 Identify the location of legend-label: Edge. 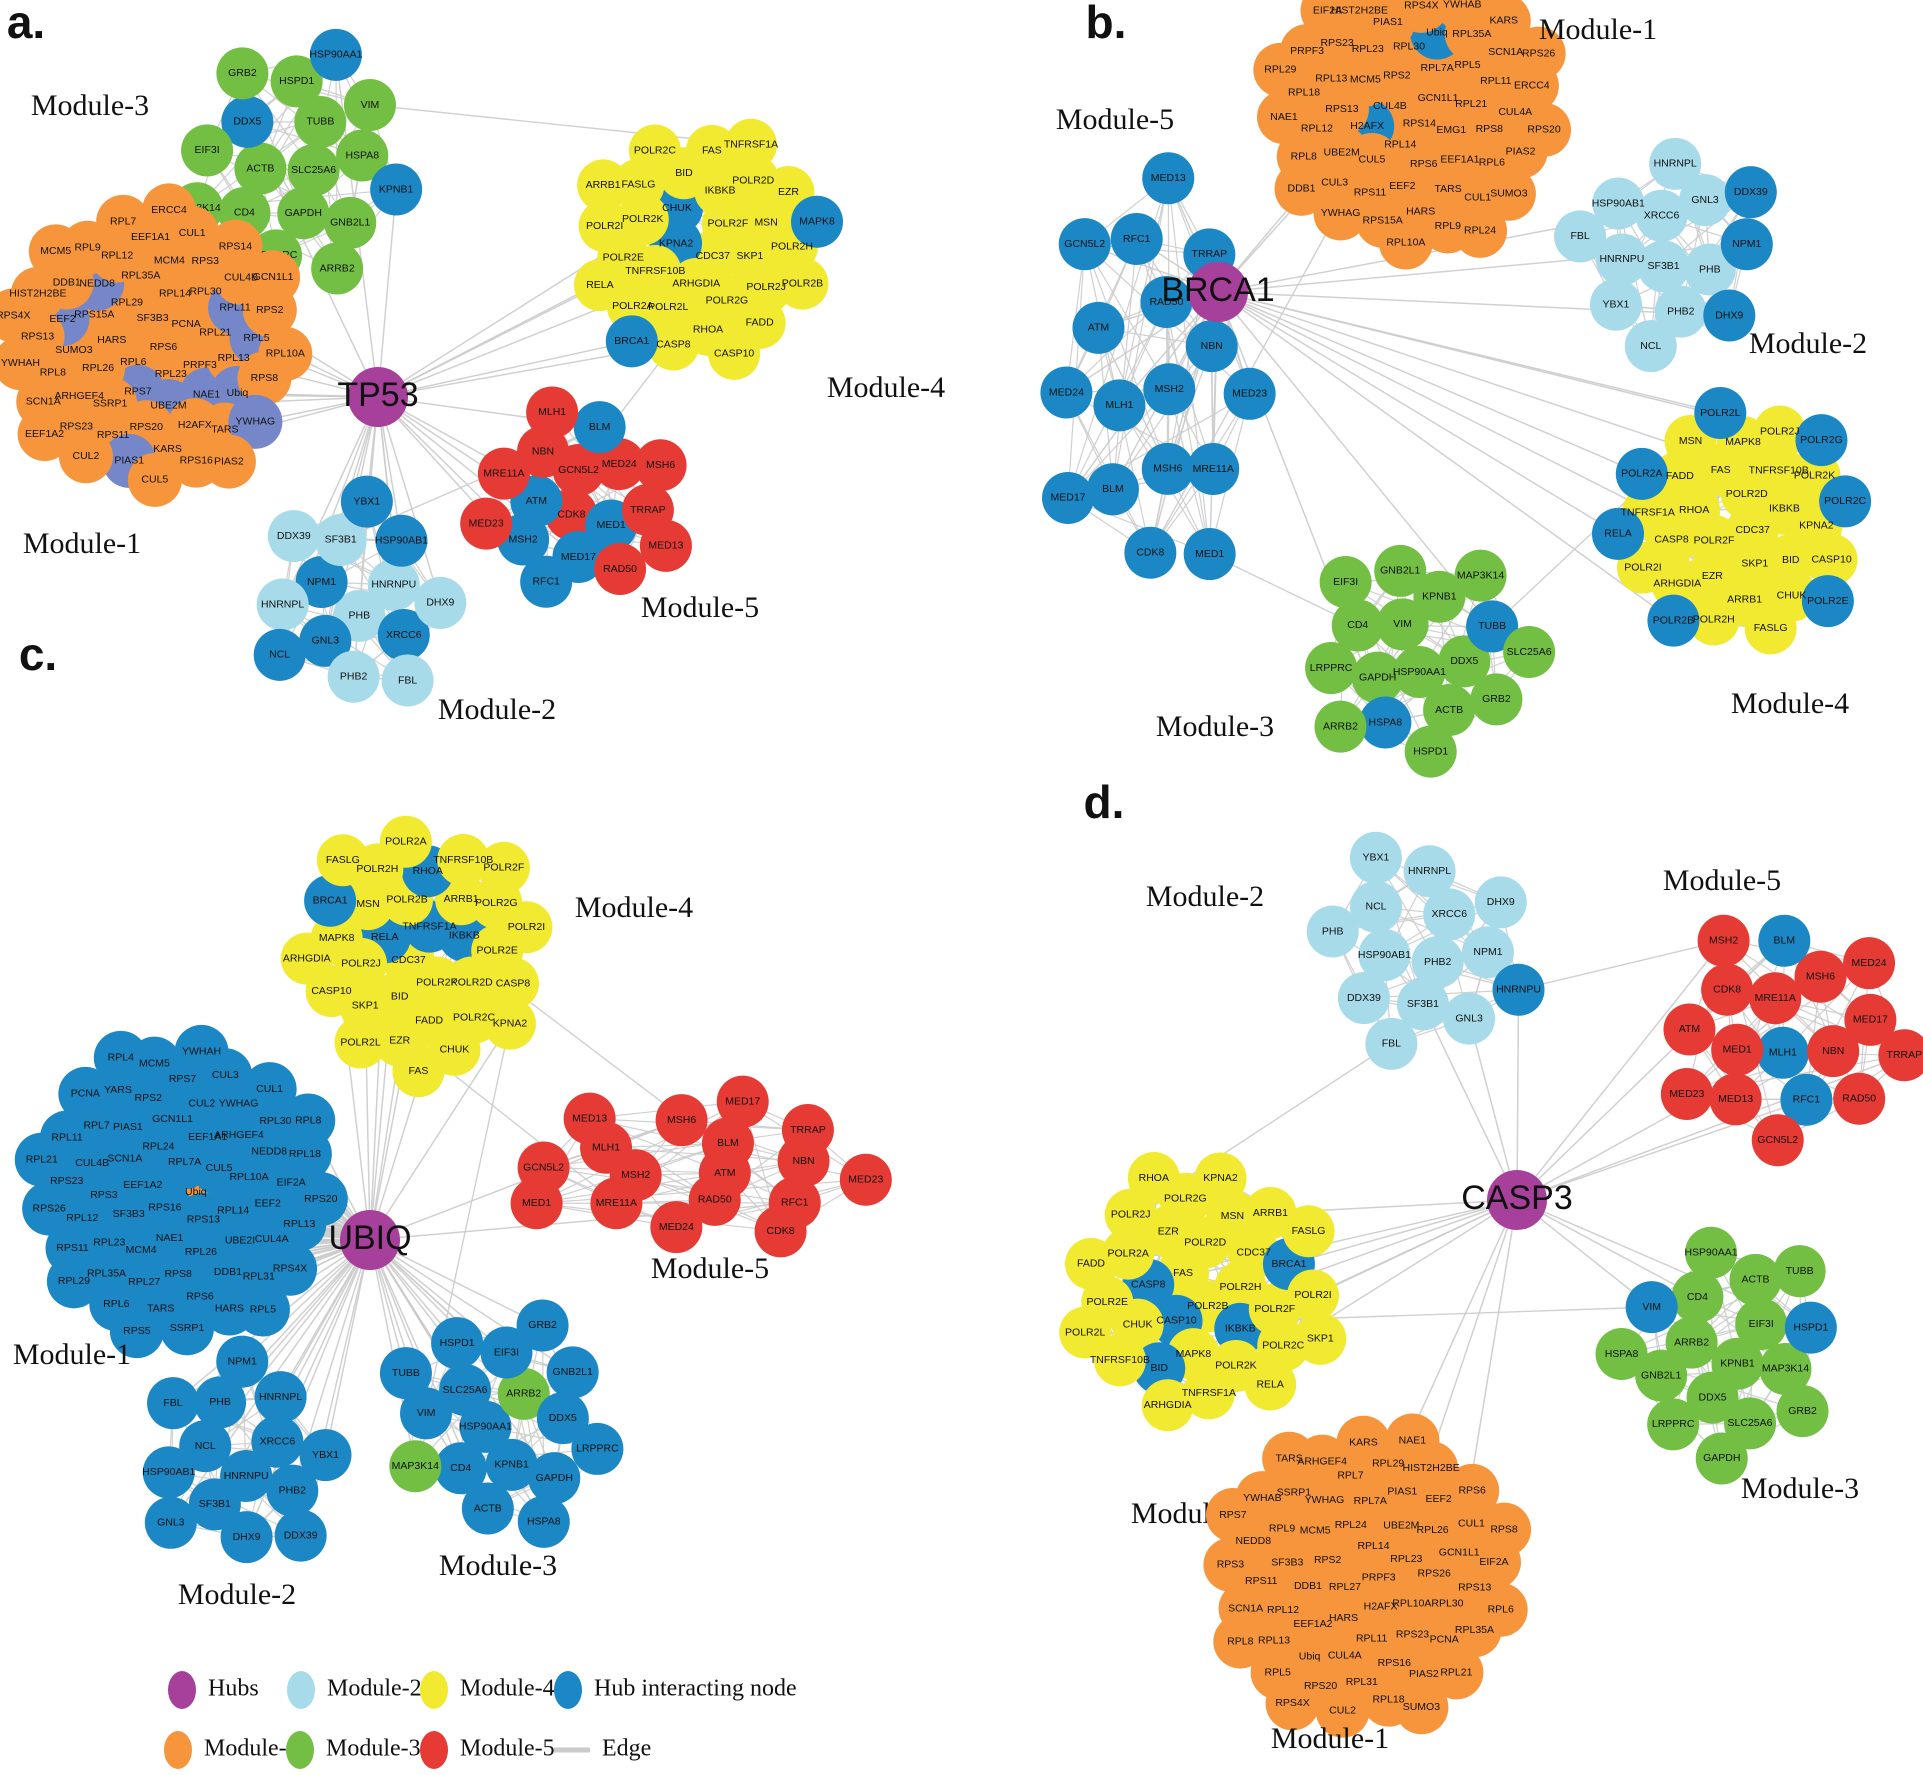
(626, 1749).